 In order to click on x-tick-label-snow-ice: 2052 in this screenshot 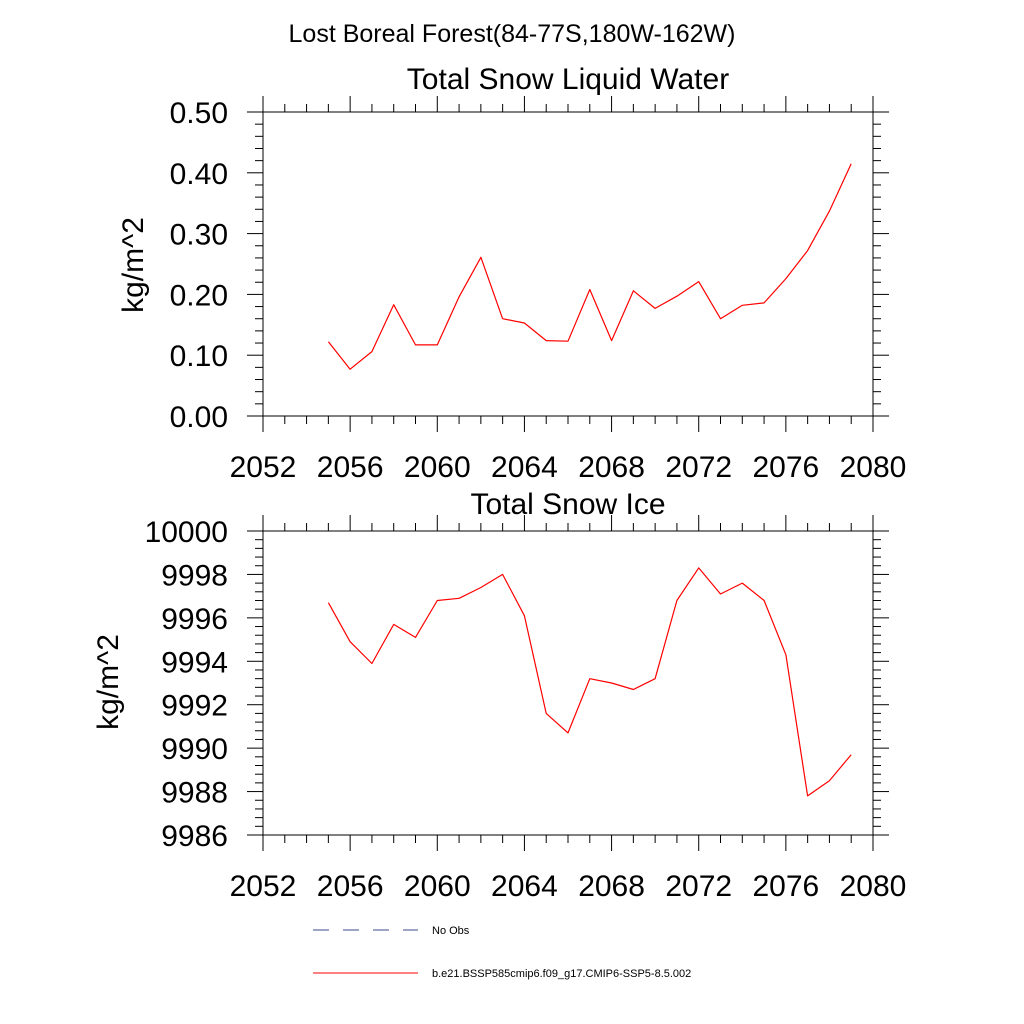, I will do `click(263, 886)`.